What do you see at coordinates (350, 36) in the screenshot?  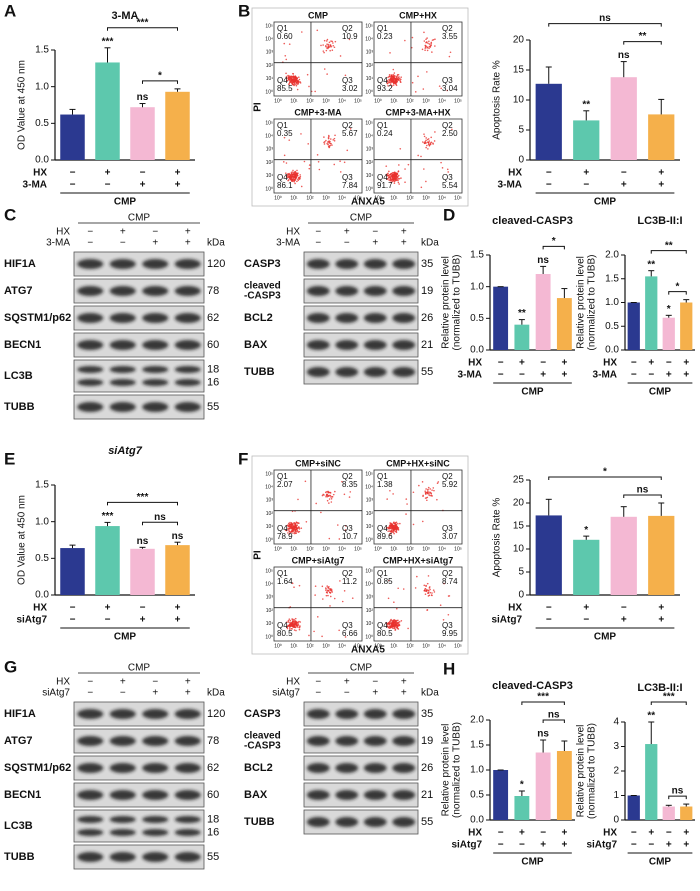 I see `quadrant-value: 10.9` at bounding box center [350, 36].